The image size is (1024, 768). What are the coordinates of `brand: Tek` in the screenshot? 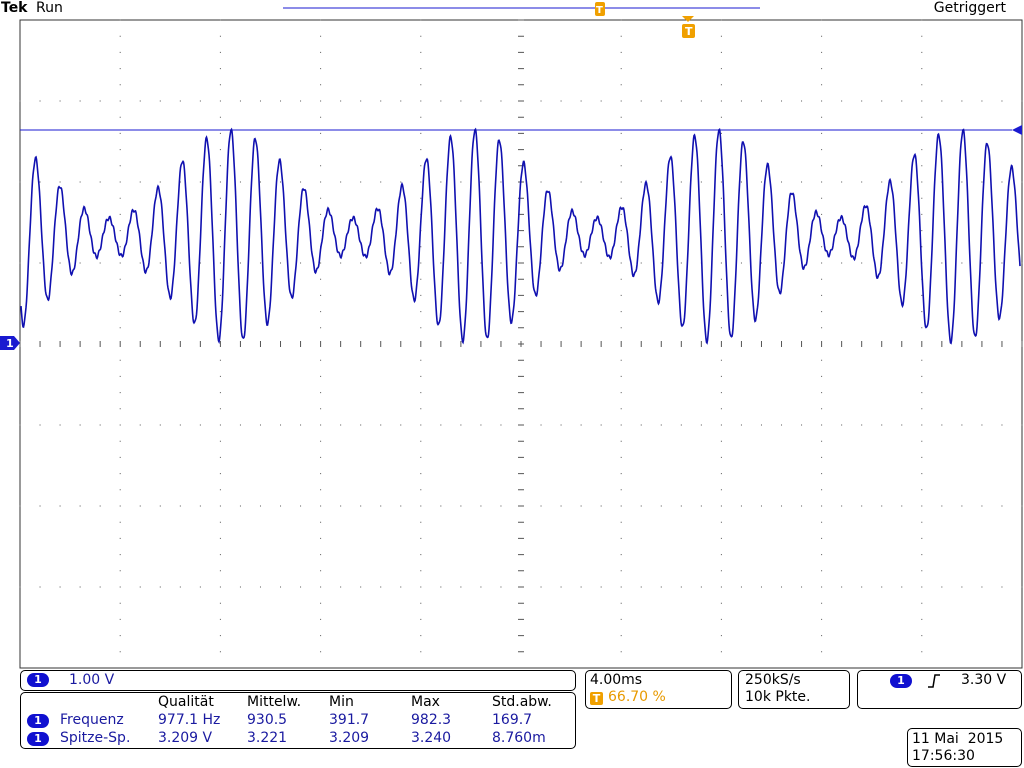 It's located at (14, 8).